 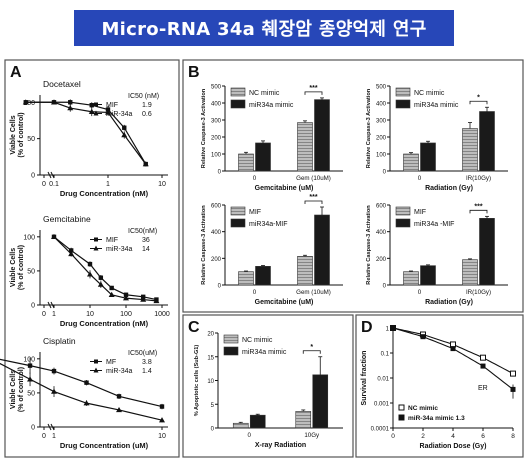 I want to click on y-tick-label: 15, so click(x=210, y=358).